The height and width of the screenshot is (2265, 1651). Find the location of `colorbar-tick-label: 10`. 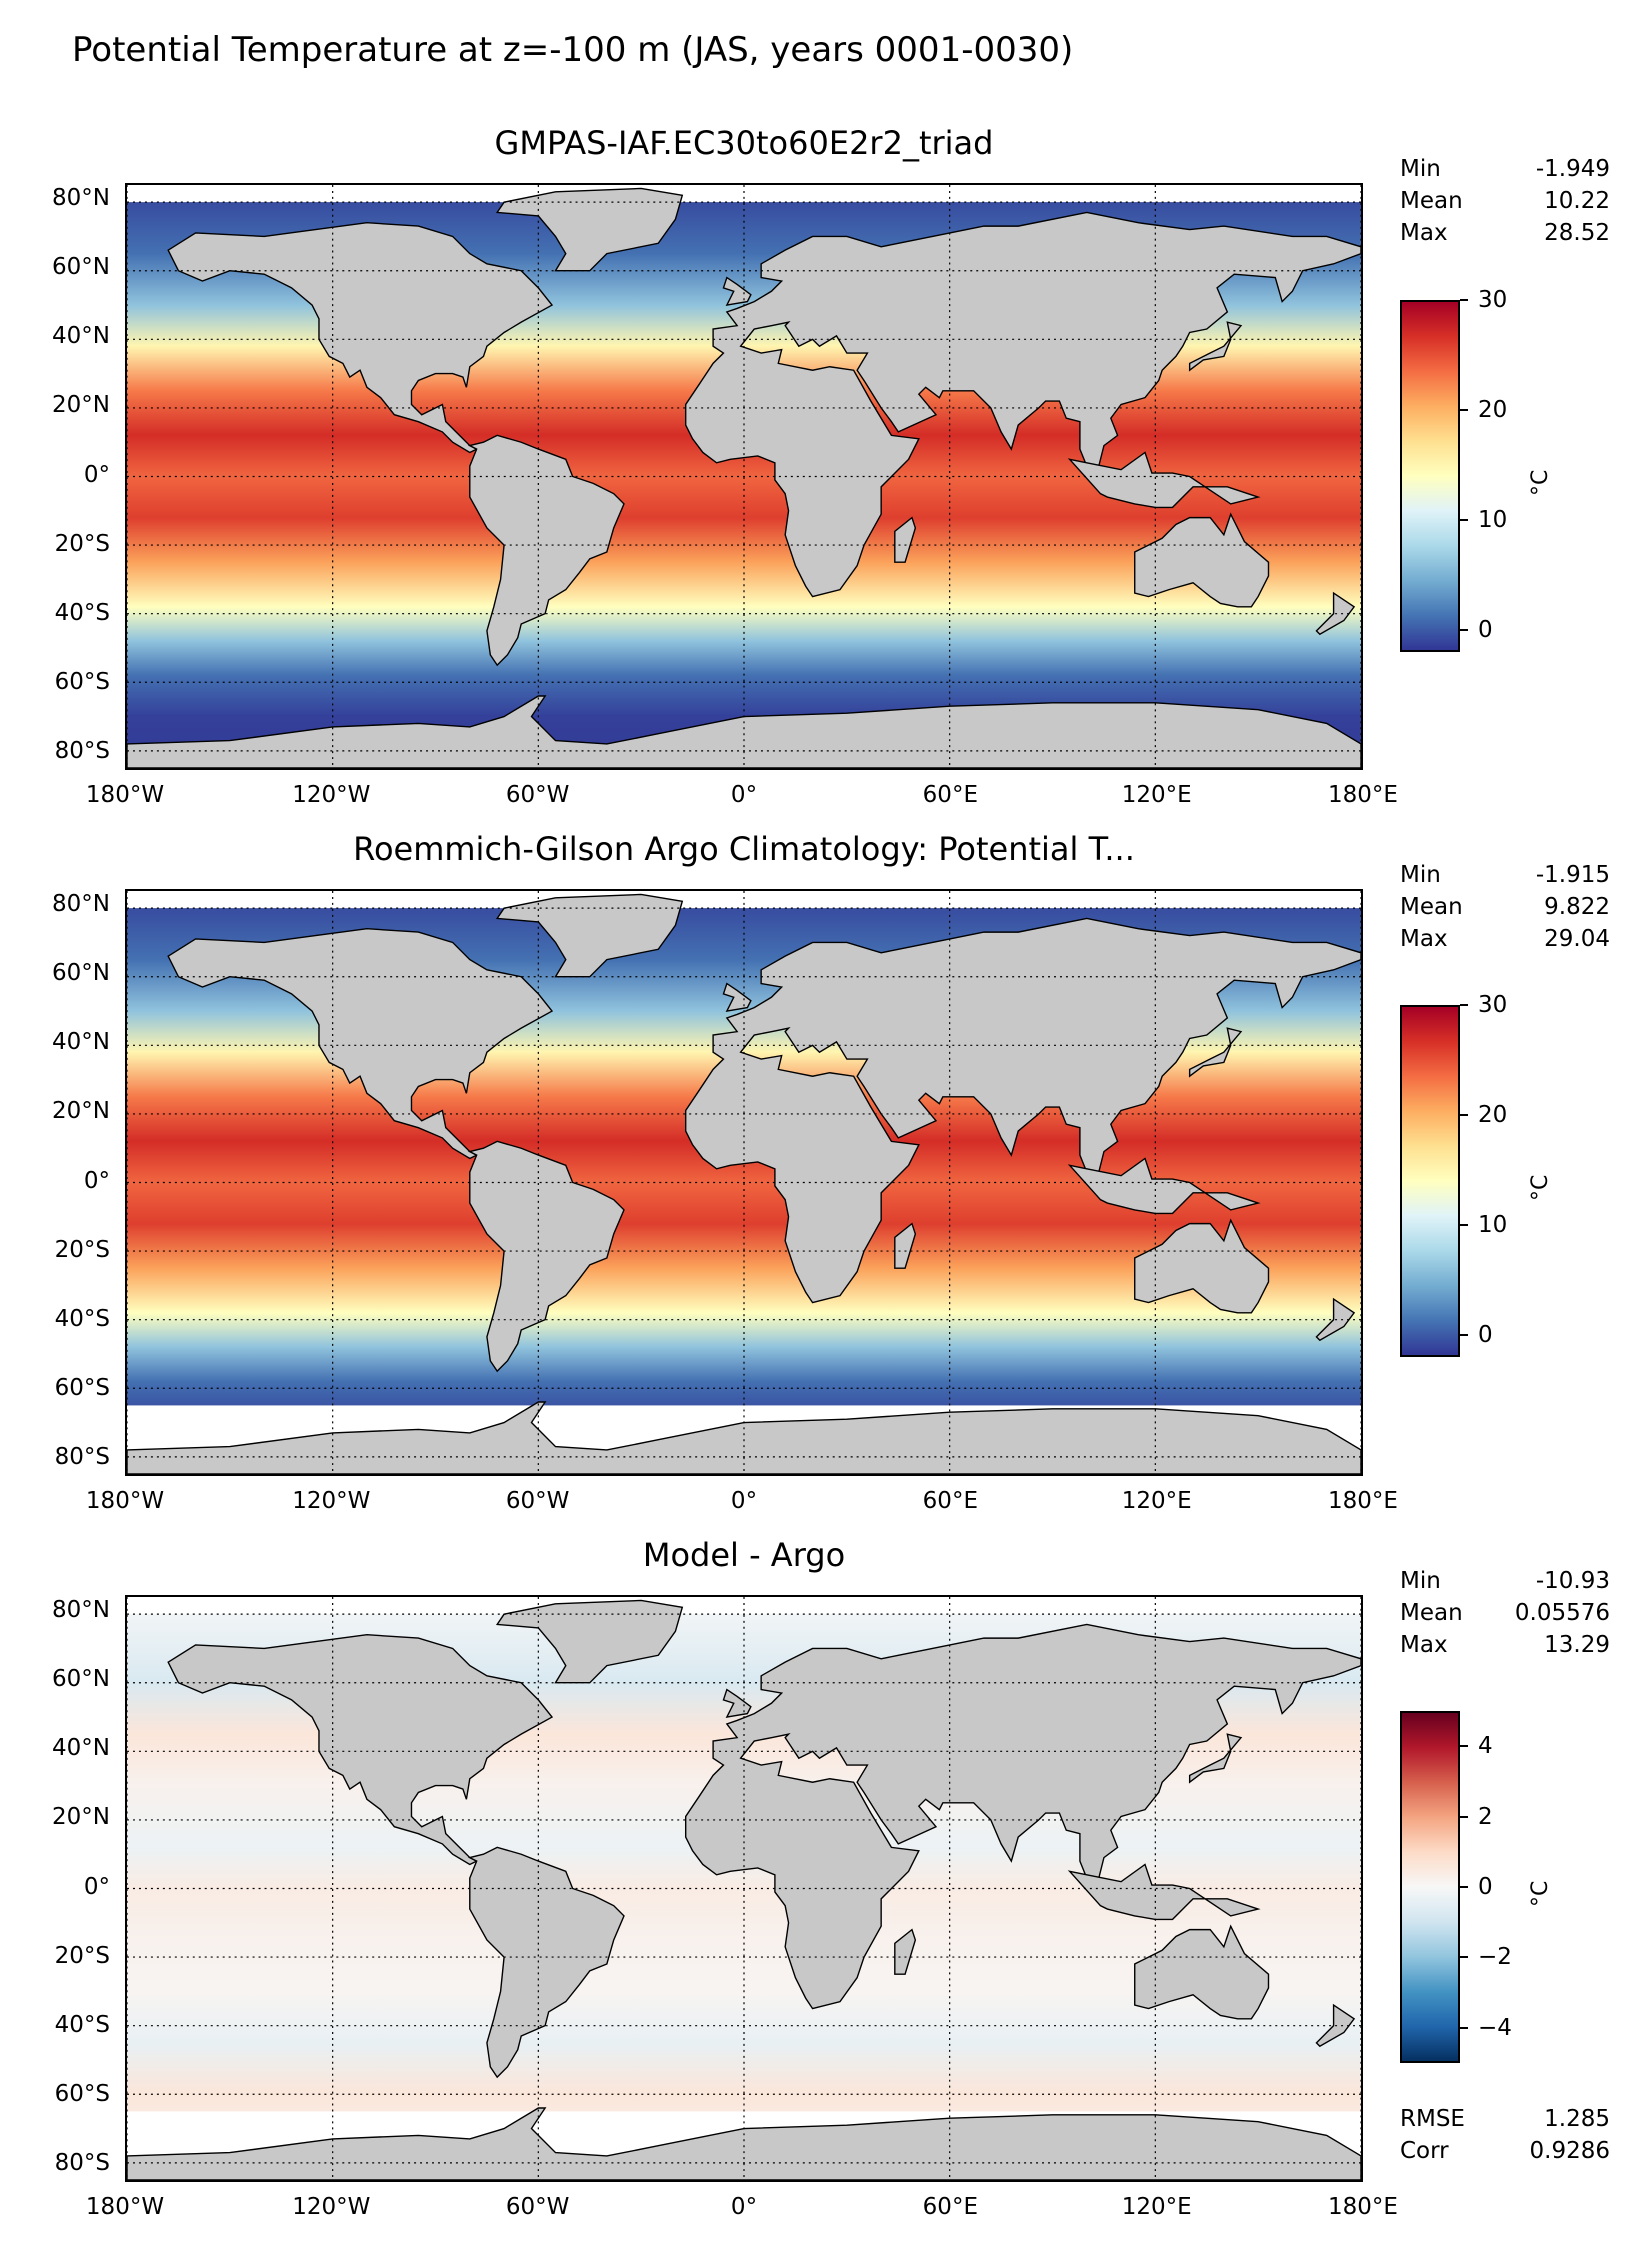

colorbar-tick-label: 10 is located at coordinates (1493, 1225).